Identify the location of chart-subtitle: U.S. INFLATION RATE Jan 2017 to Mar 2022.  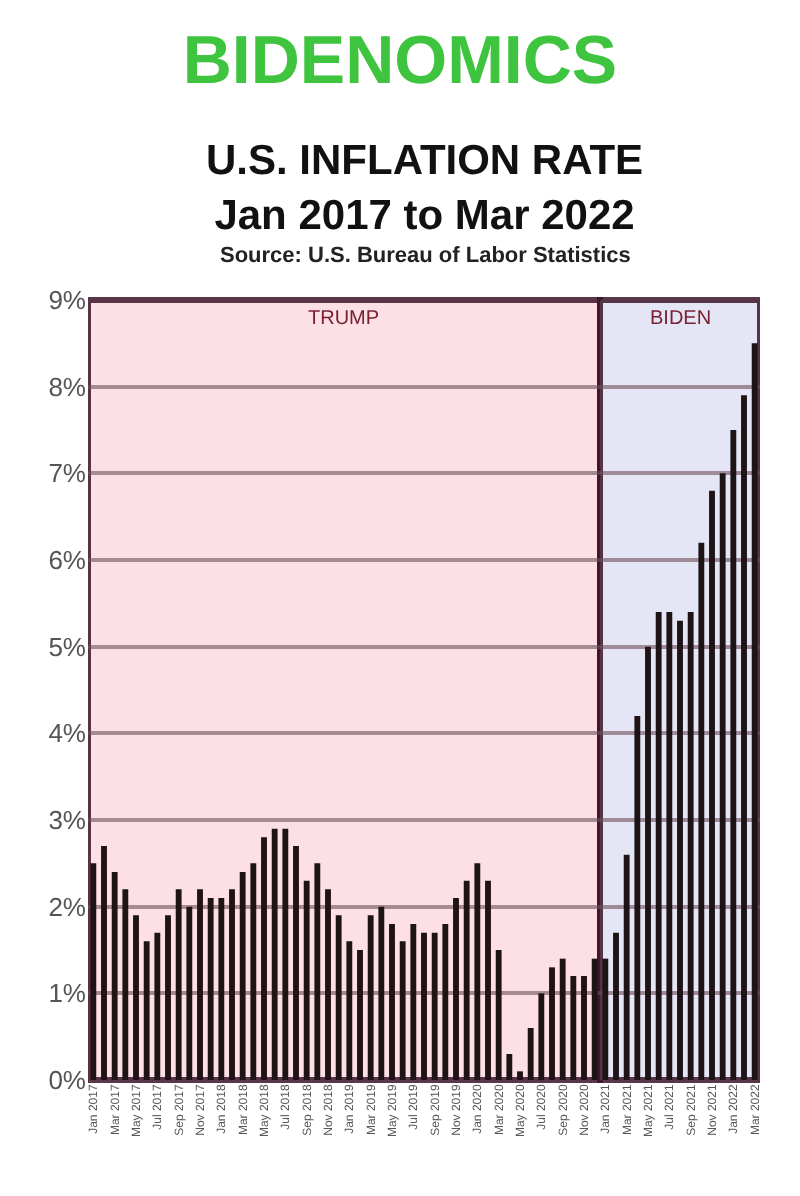
(425, 188).